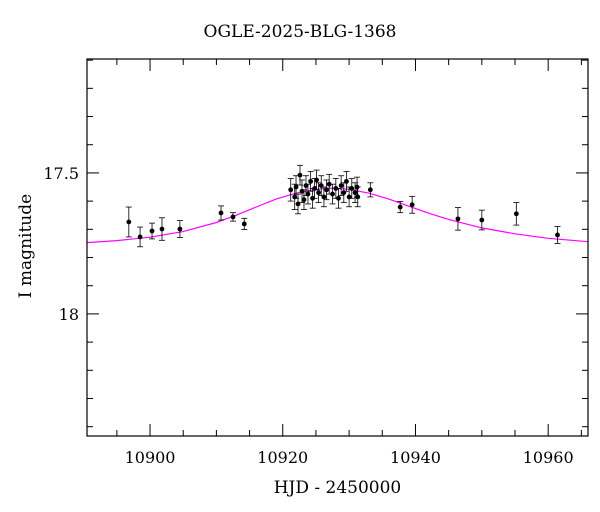  I want to click on x-tick-label: 10960, so click(548, 457).